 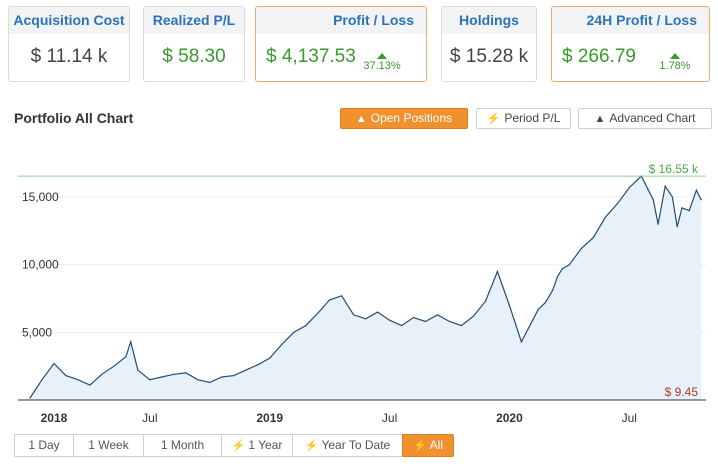 What do you see at coordinates (194, 20) in the screenshot?
I see `realized-pl-label: Realized P/L` at bounding box center [194, 20].